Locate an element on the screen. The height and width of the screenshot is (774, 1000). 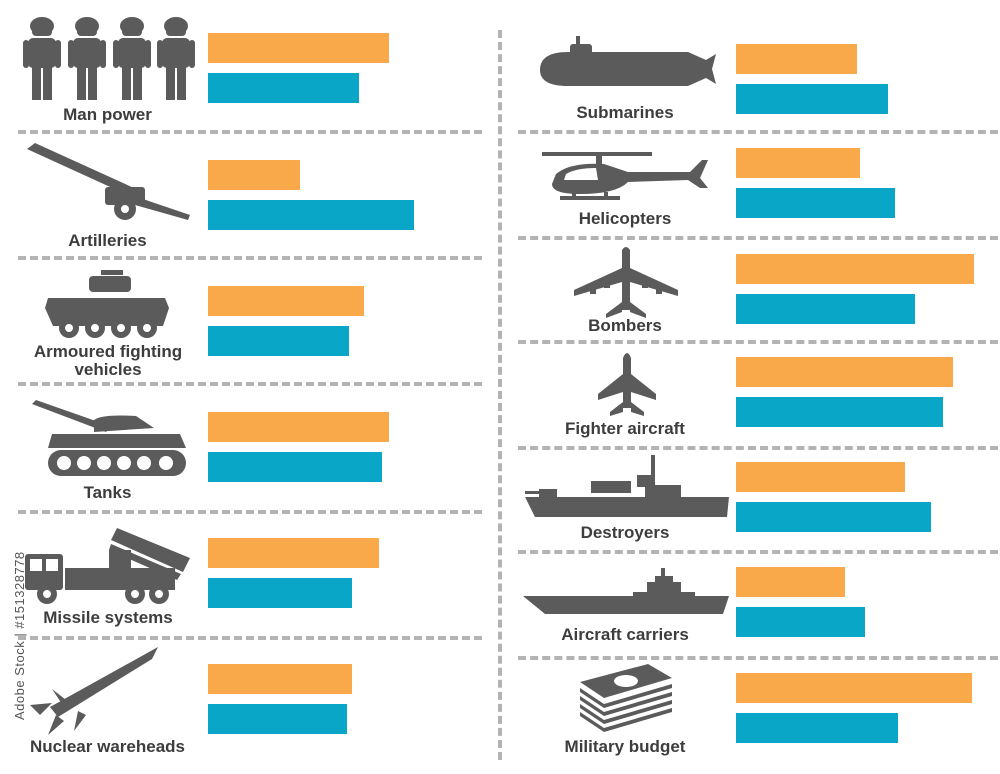
bar-man-power-series-a is located at coordinates (298, 48).